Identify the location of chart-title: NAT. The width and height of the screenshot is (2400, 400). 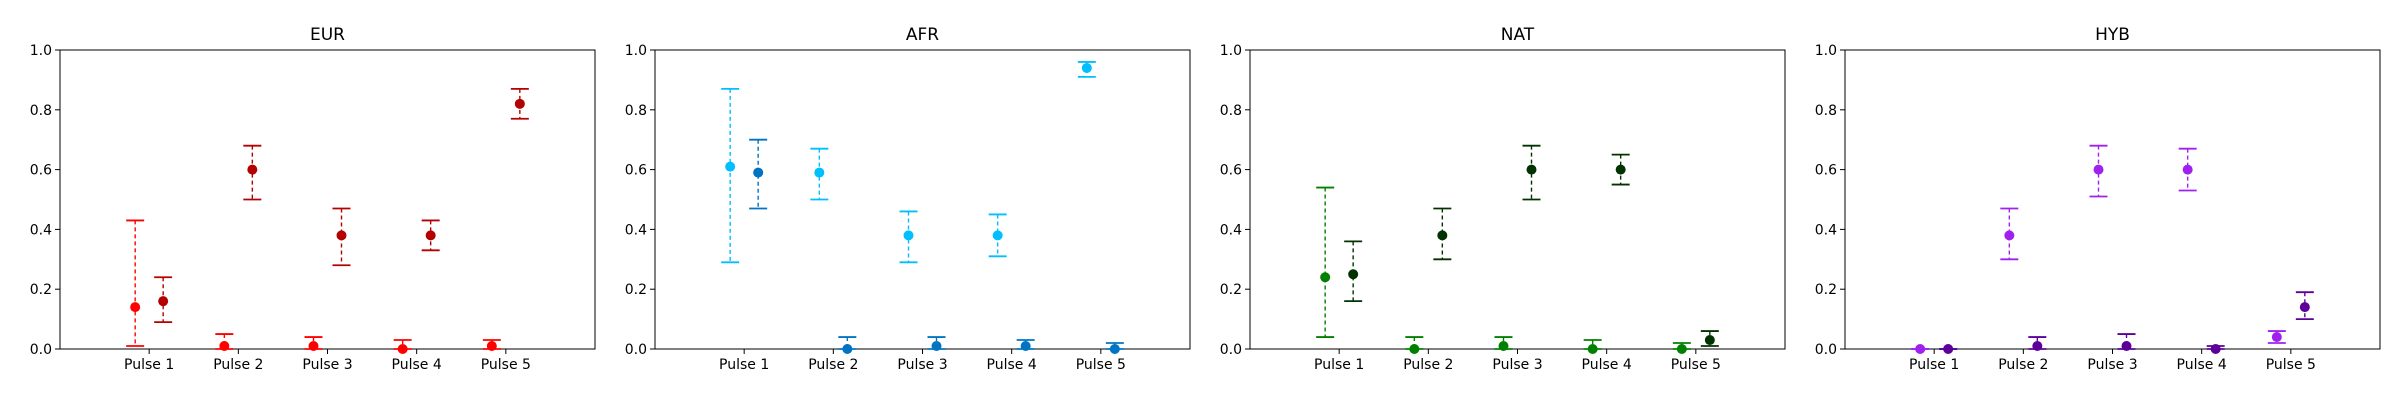
(1518, 35).